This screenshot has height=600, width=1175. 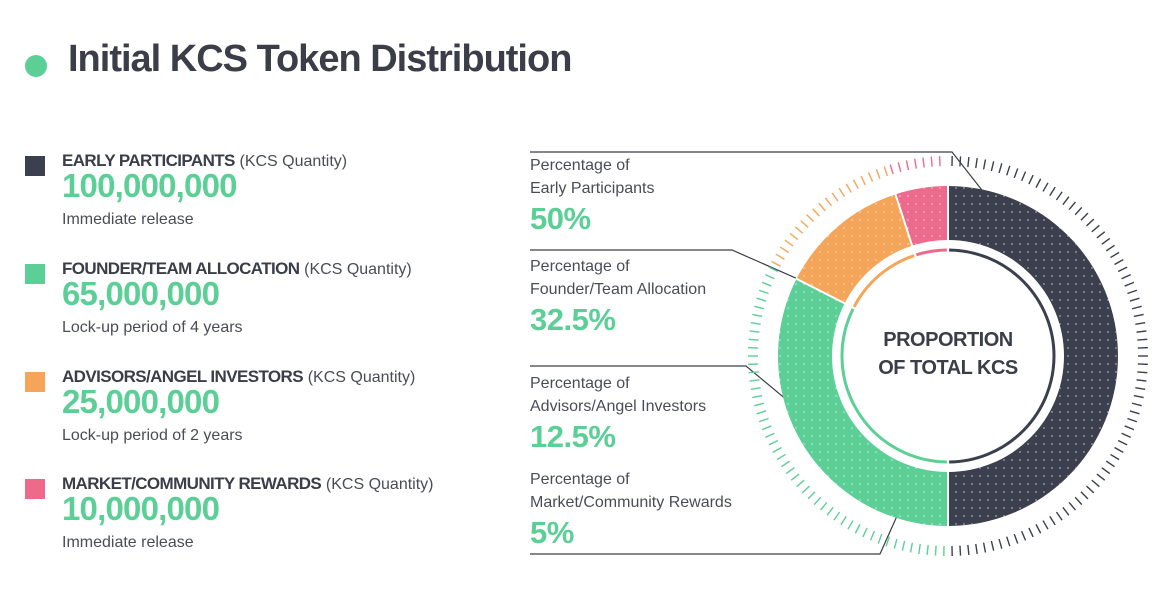 What do you see at coordinates (141, 508) in the screenshot?
I see `legend-quantity: 10,000,000` at bounding box center [141, 508].